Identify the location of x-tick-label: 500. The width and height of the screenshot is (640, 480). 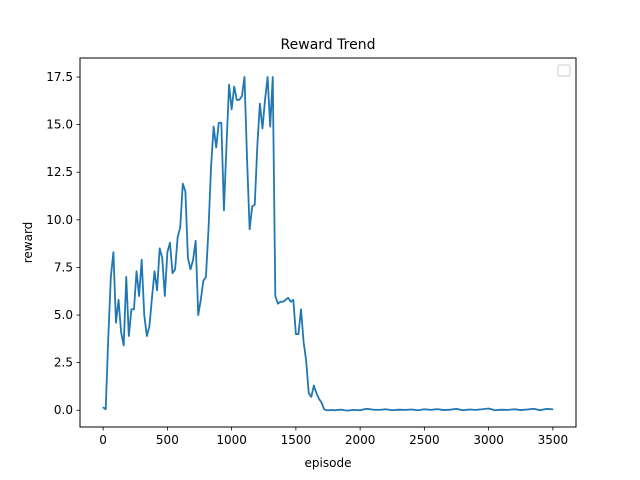
(167, 440).